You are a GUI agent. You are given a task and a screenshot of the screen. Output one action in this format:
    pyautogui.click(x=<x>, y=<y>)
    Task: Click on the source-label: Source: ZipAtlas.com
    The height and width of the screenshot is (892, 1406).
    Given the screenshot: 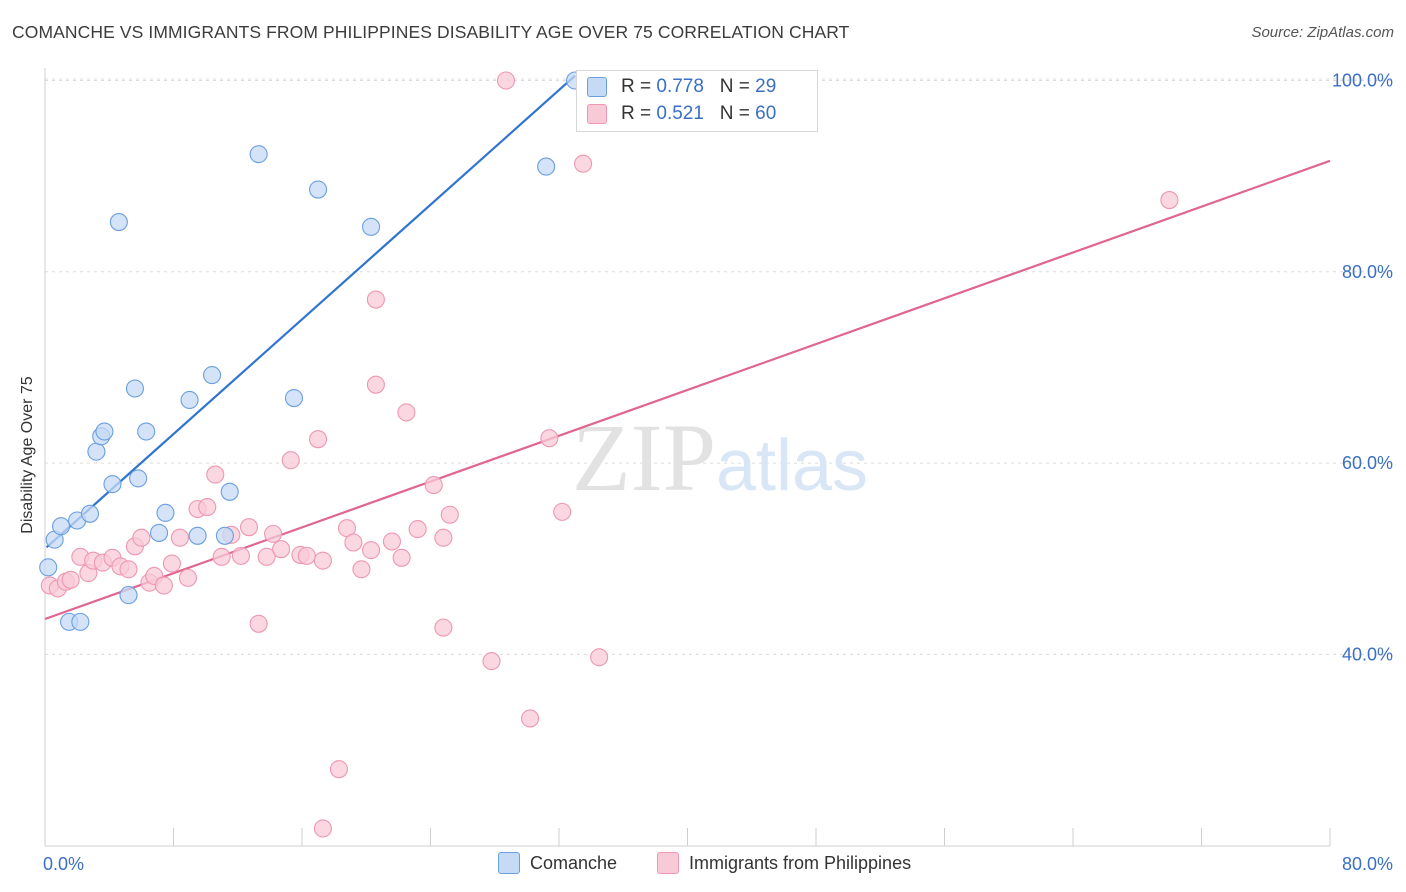 What is the action you would take?
    pyautogui.click(x=1322, y=32)
    